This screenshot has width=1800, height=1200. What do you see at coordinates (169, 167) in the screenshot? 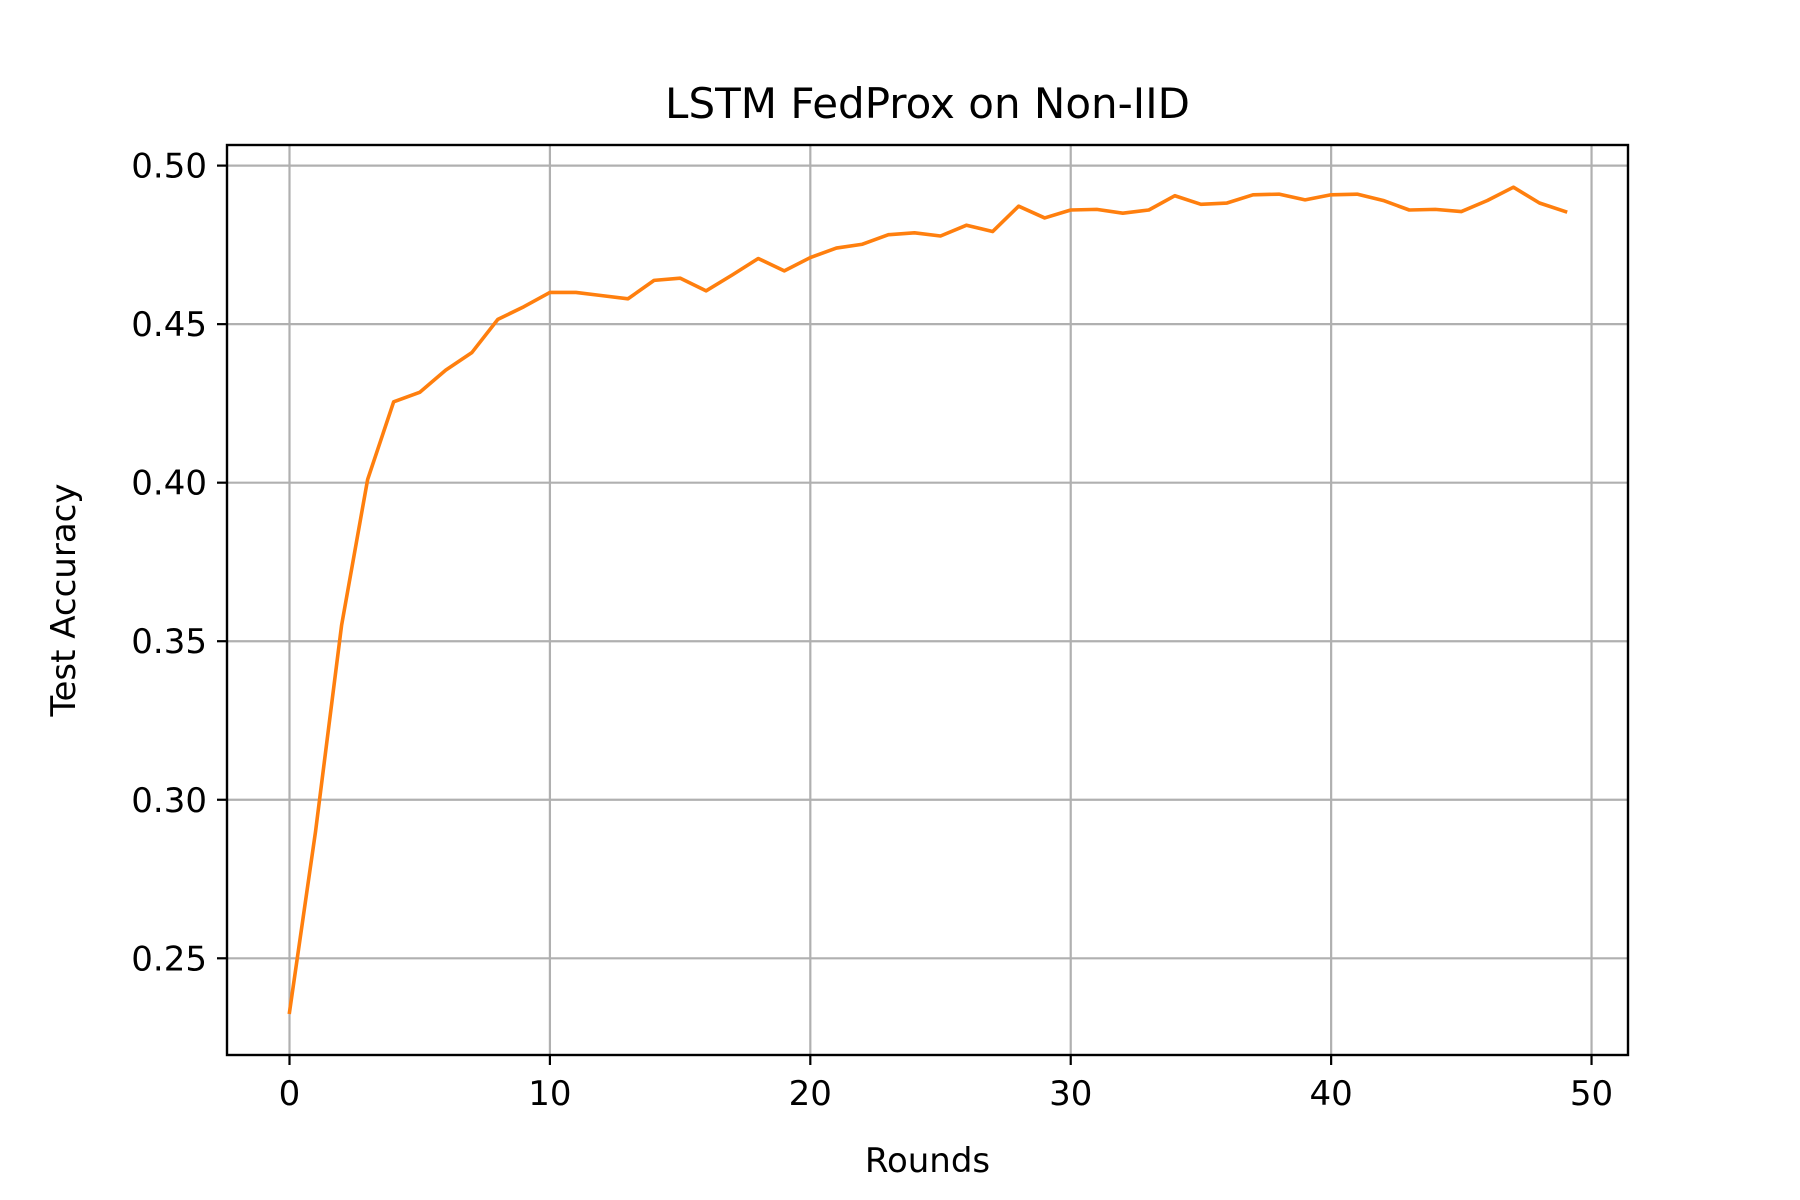
I see `y-tick-label: 0.50` at bounding box center [169, 167].